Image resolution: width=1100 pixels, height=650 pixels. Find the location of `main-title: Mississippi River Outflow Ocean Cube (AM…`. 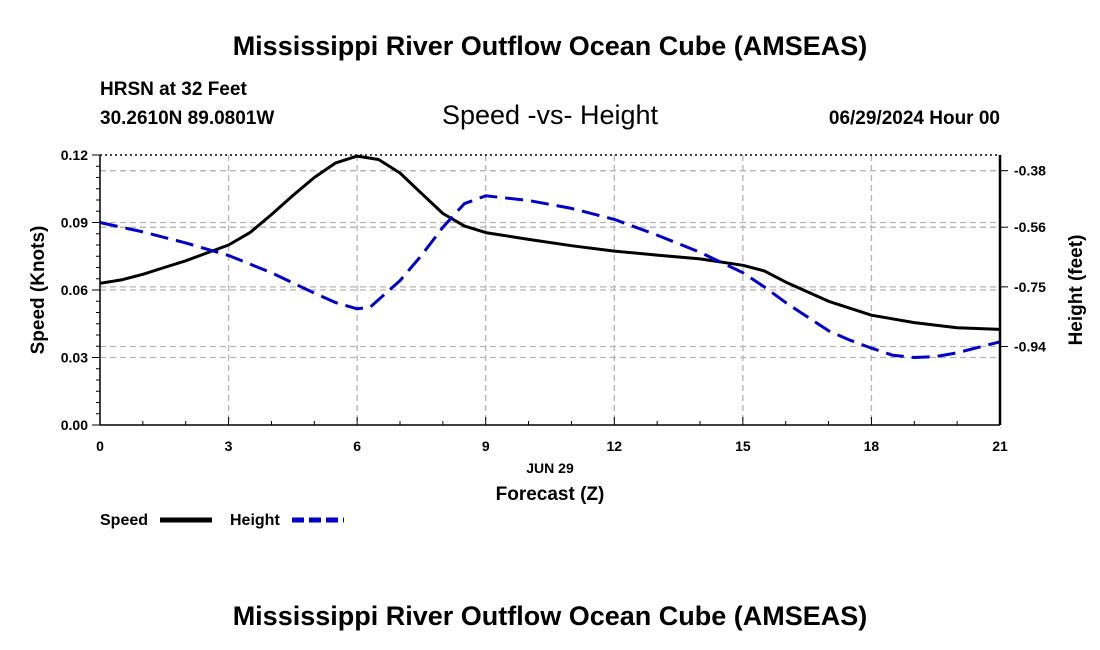

main-title: Mississippi River Outflow Ocean Cube (AM… is located at coordinates (550, 46).